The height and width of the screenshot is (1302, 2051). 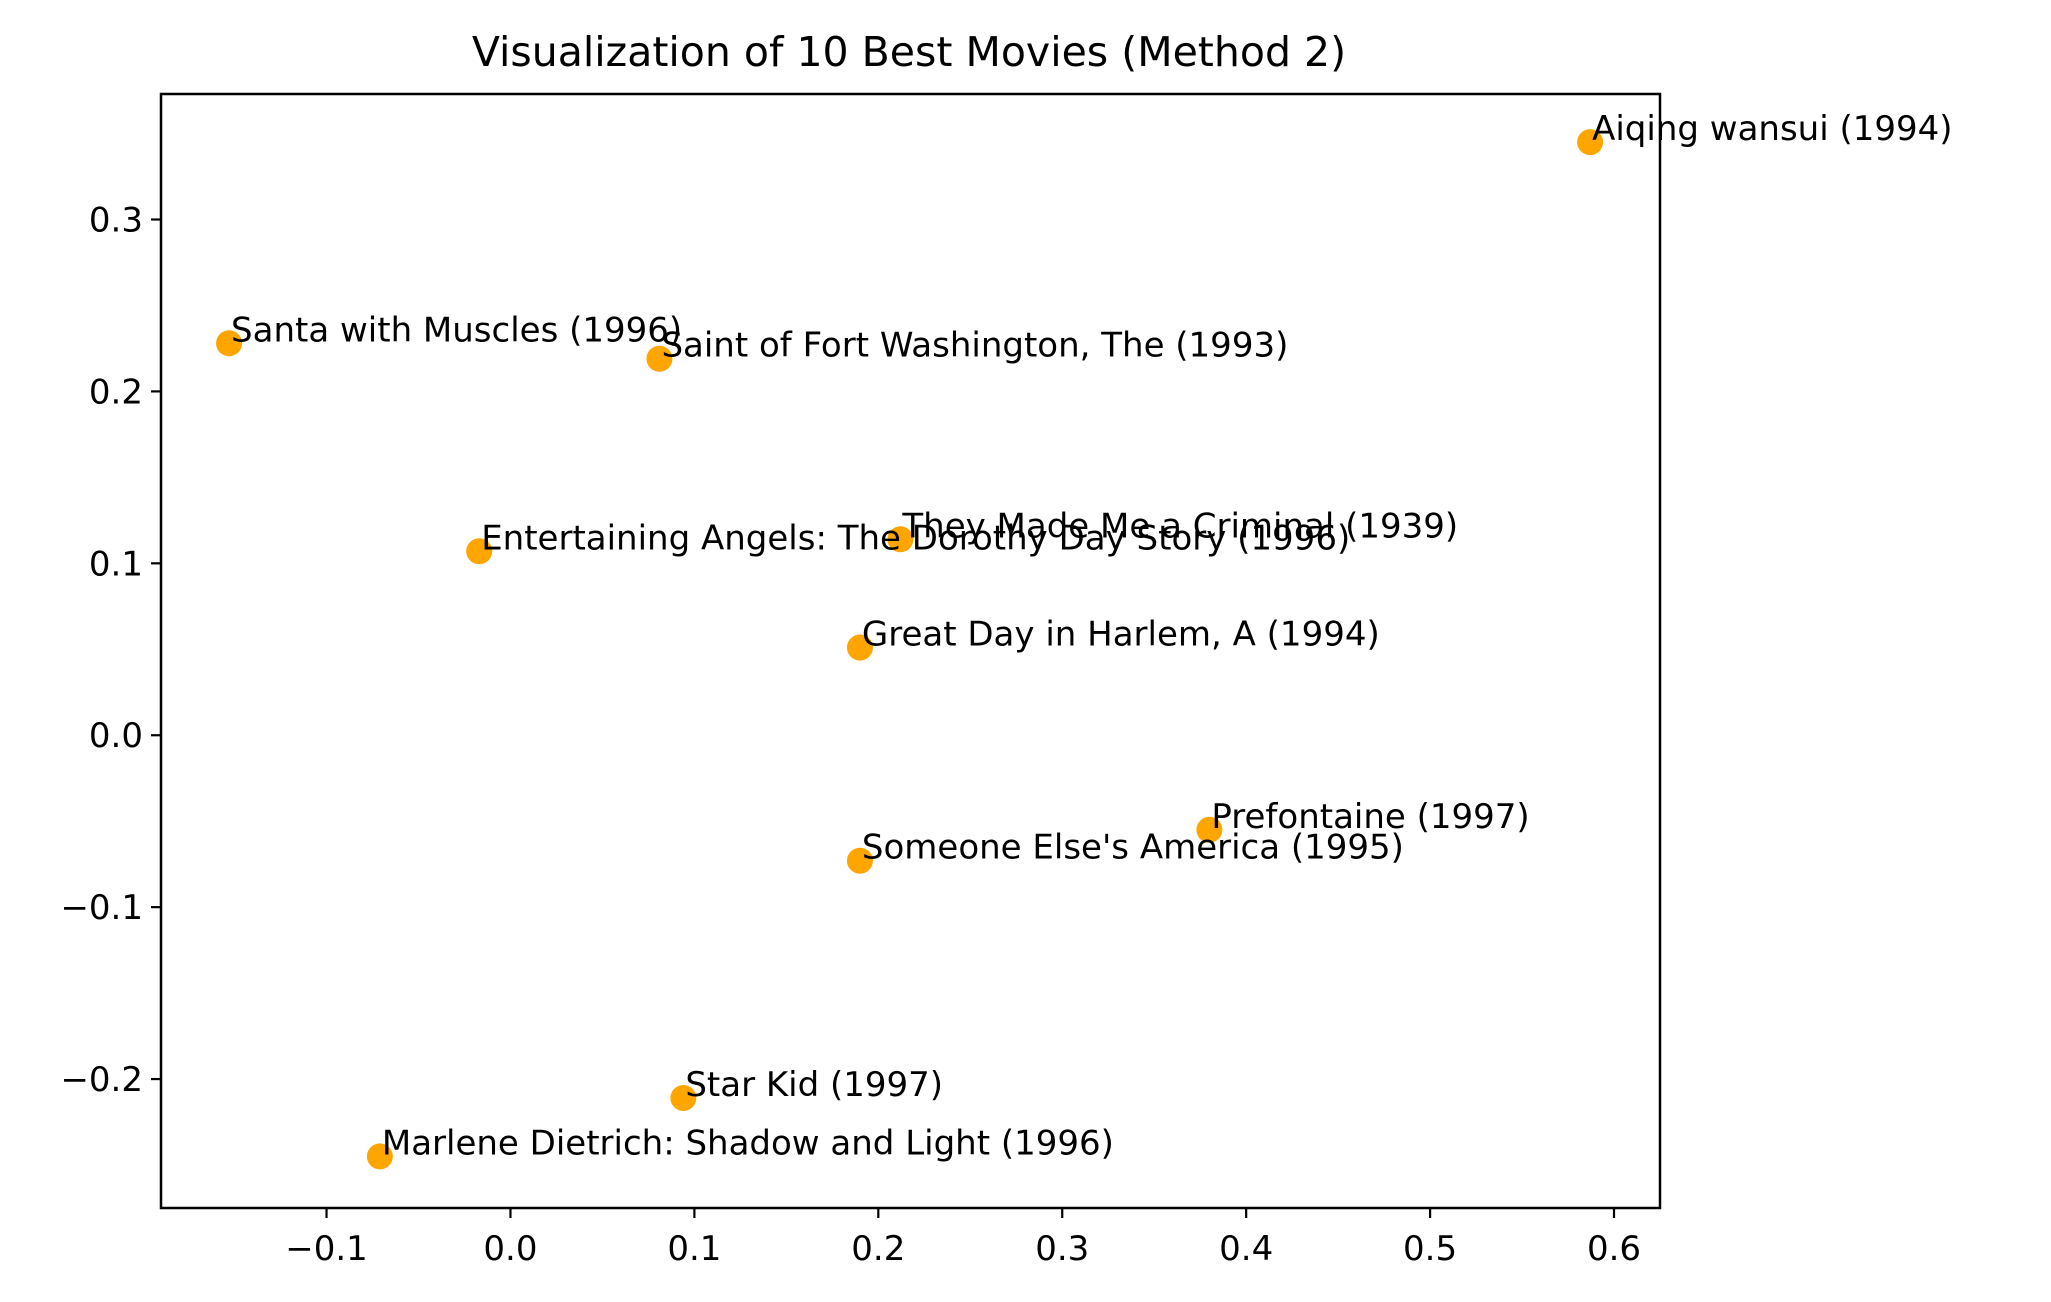 I want to click on y-axis: −0.2 −0.1 0.0 0.1 0.2 0.3, so click(x=110, y=650).